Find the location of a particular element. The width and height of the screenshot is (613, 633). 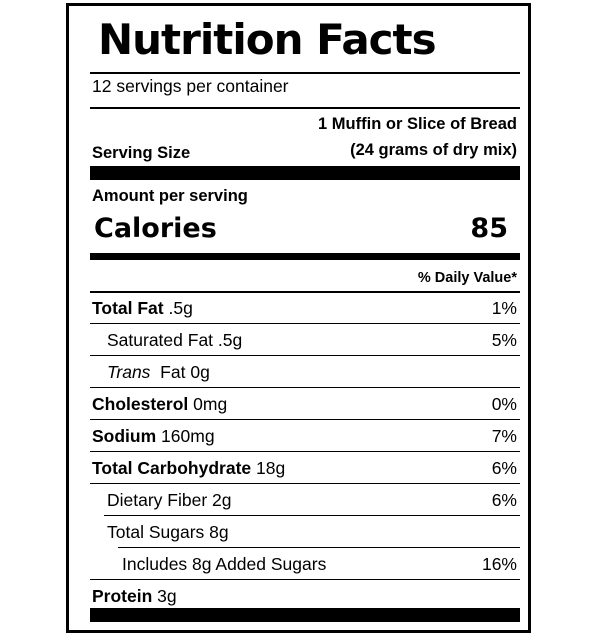

amount-per-serving: Amount per serving is located at coordinates (170, 196).